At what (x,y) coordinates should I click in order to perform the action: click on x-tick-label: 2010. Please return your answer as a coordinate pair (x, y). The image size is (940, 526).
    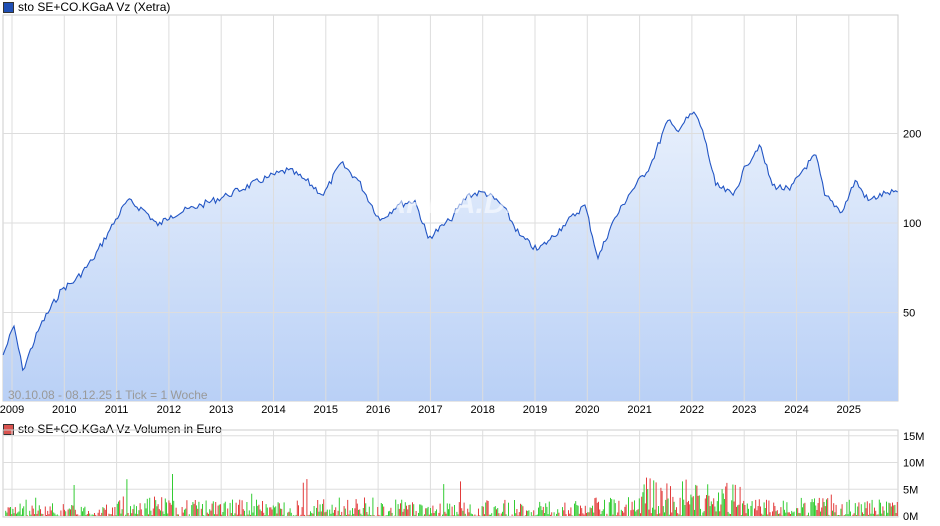
    Looking at the image, I should click on (64, 410).